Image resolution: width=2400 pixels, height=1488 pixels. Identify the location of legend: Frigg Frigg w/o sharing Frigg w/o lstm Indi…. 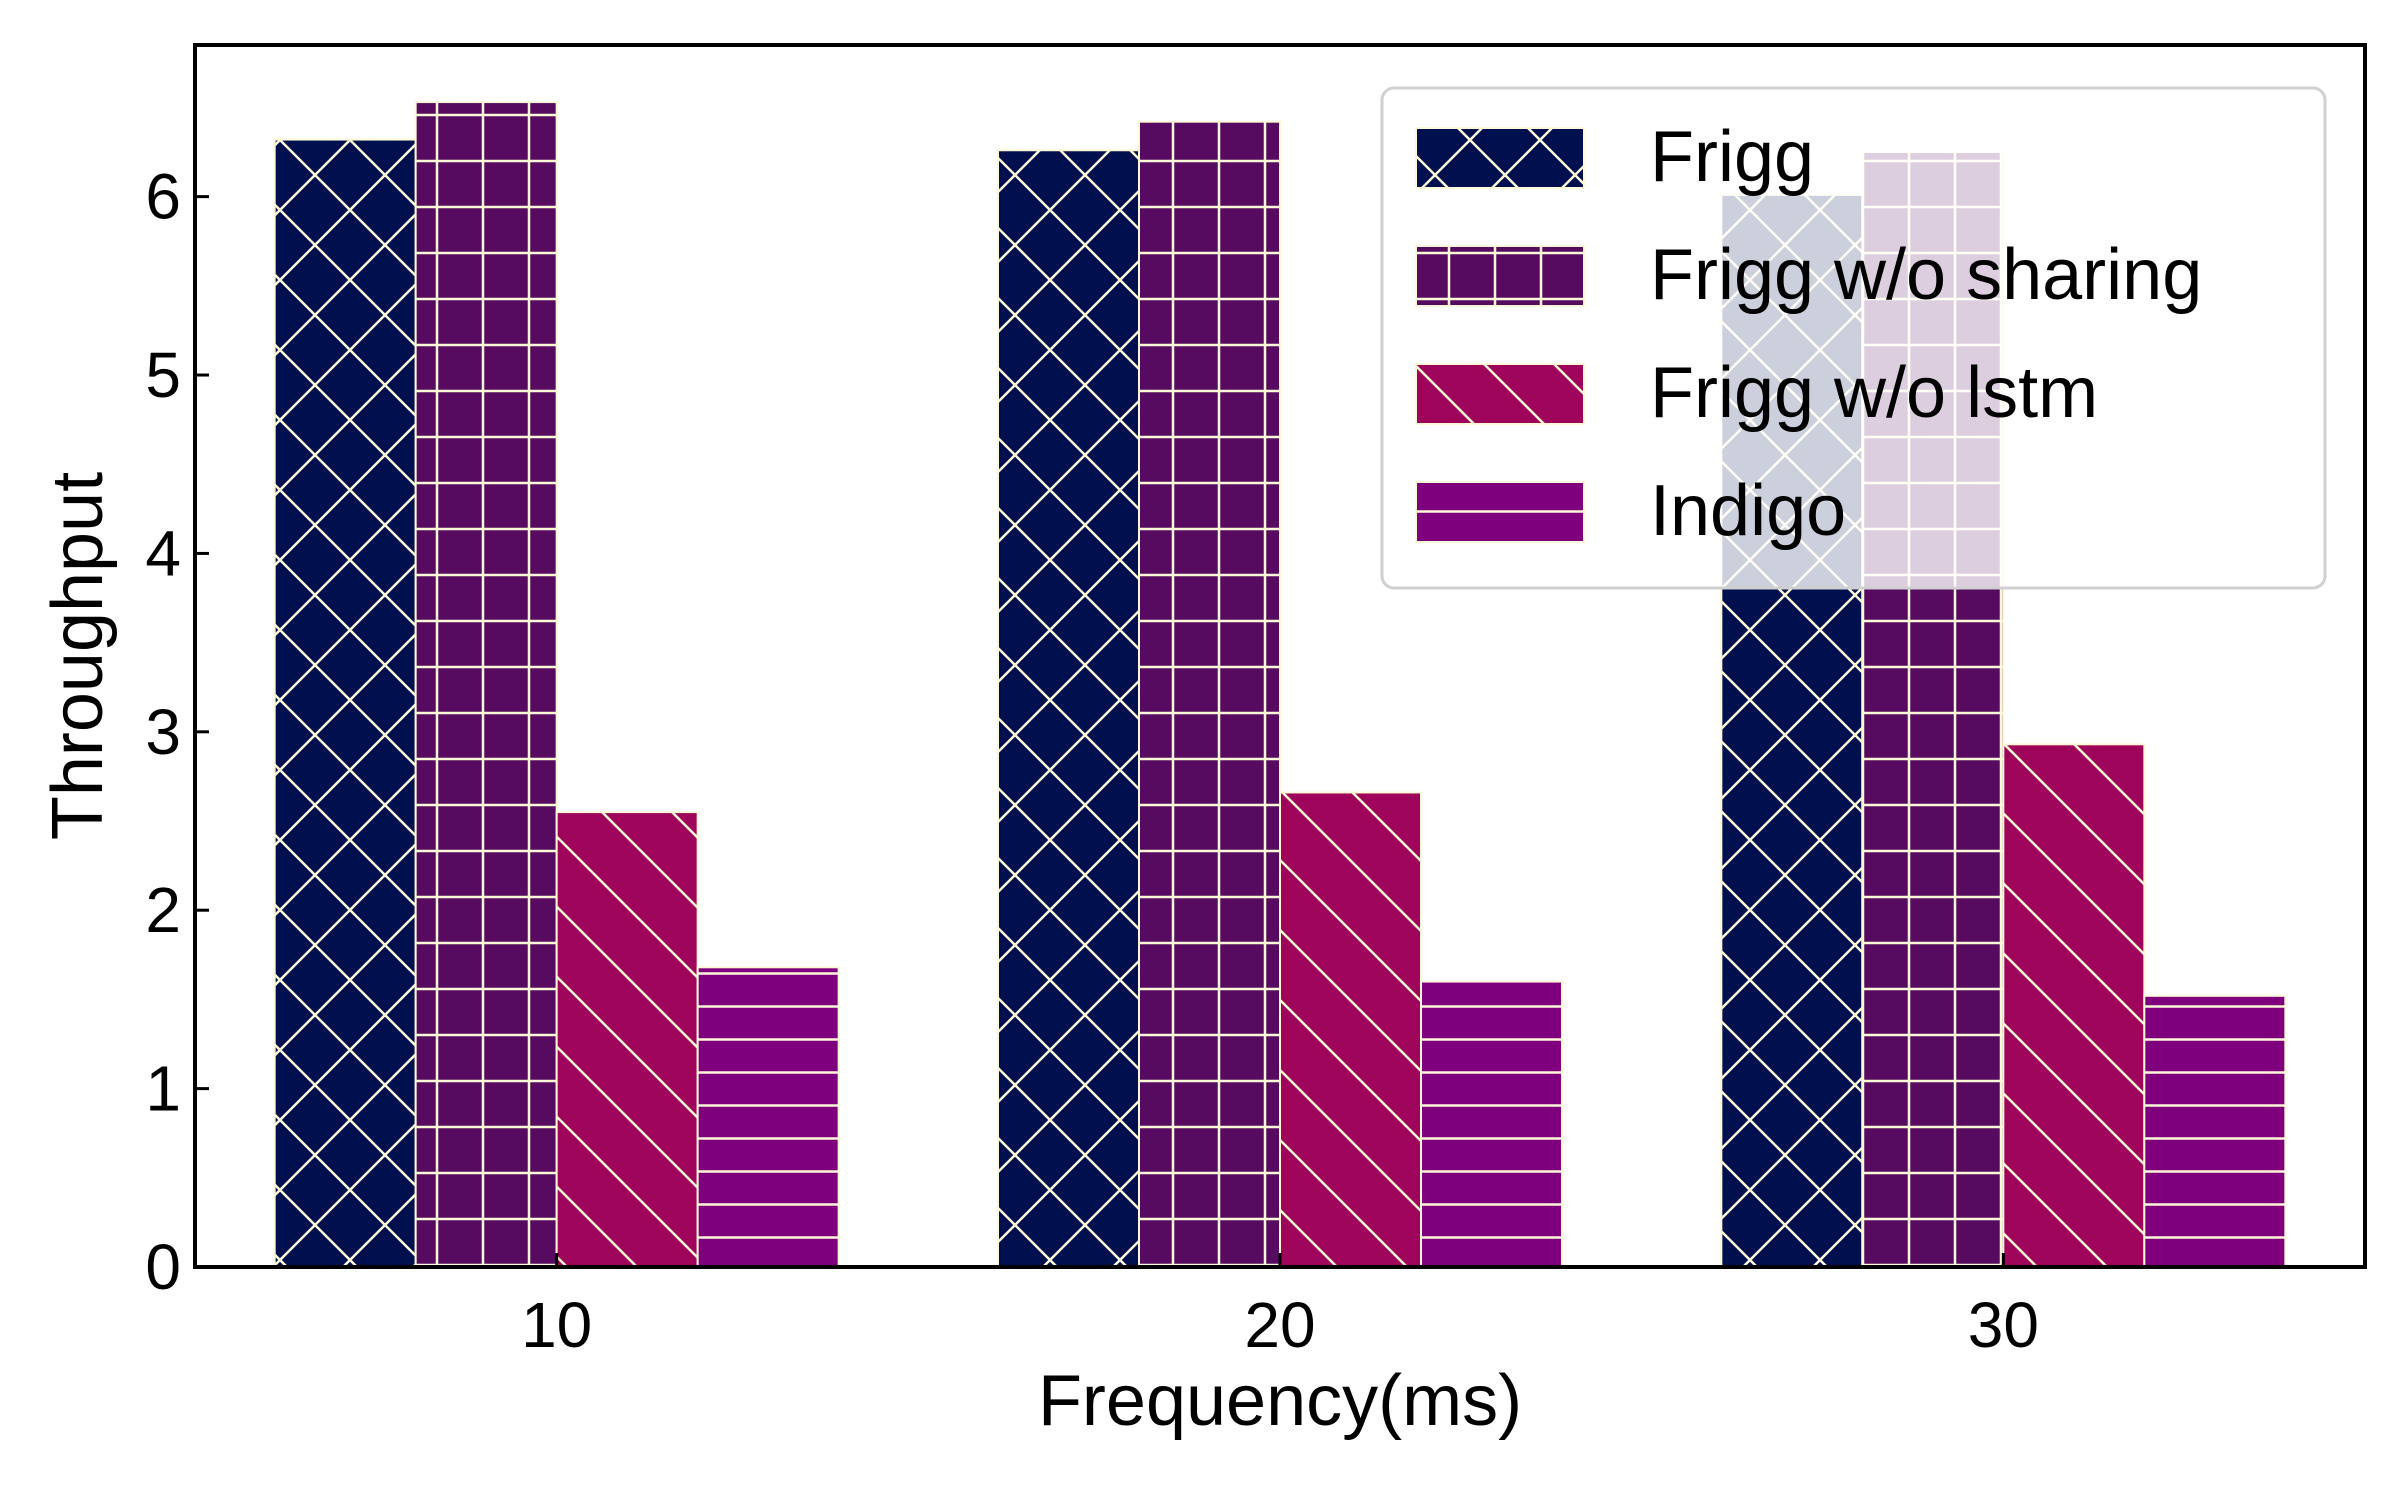
(1853, 338).